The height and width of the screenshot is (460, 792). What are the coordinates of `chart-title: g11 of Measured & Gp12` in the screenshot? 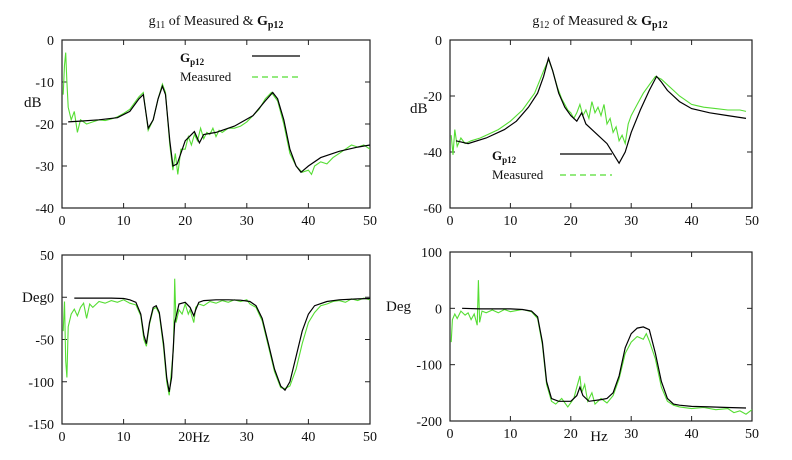 It's located at (216, 22).